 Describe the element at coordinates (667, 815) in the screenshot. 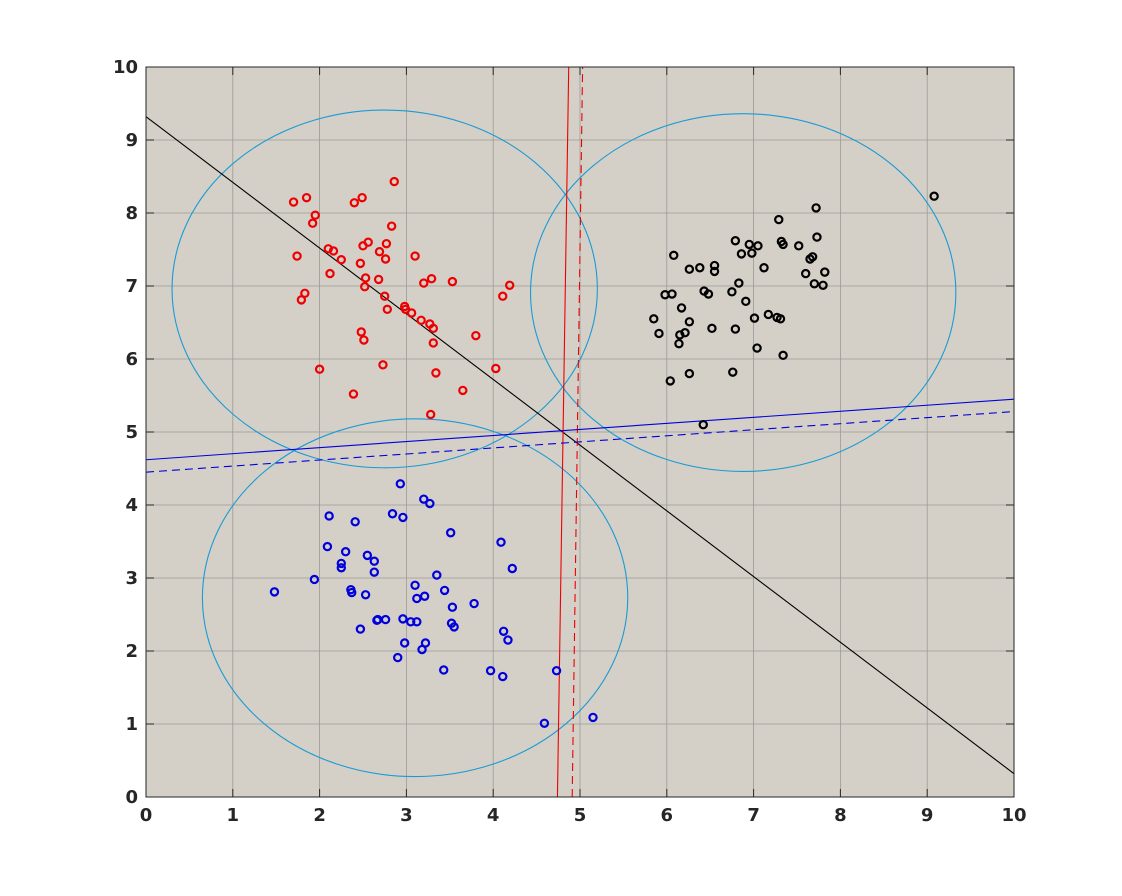

I see `x-tick-label: 6` at that location.